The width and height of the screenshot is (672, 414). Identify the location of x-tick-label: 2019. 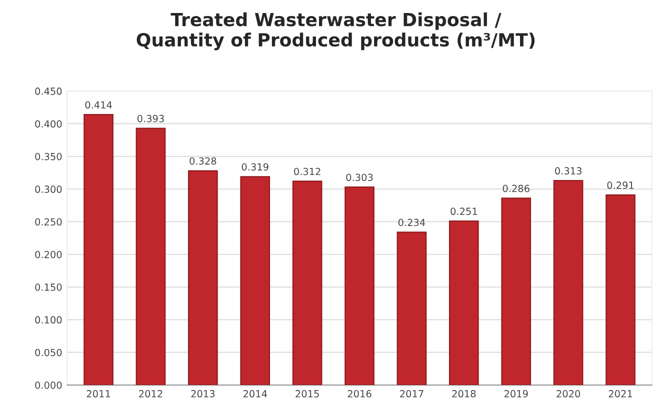
(516, 394).